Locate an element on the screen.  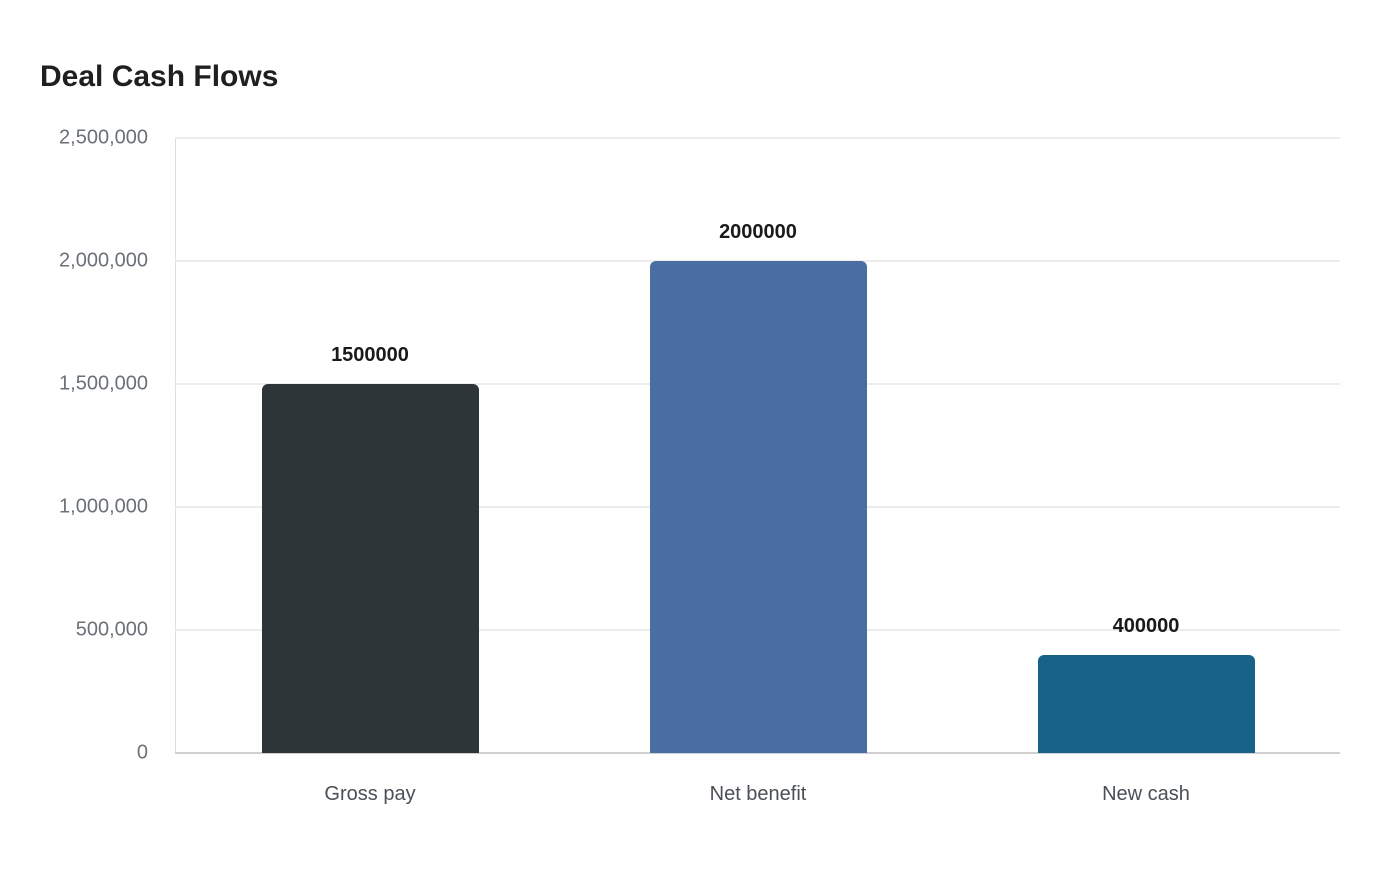
y-tick-label: 1,500,000 is located at coordinates (103, 383).